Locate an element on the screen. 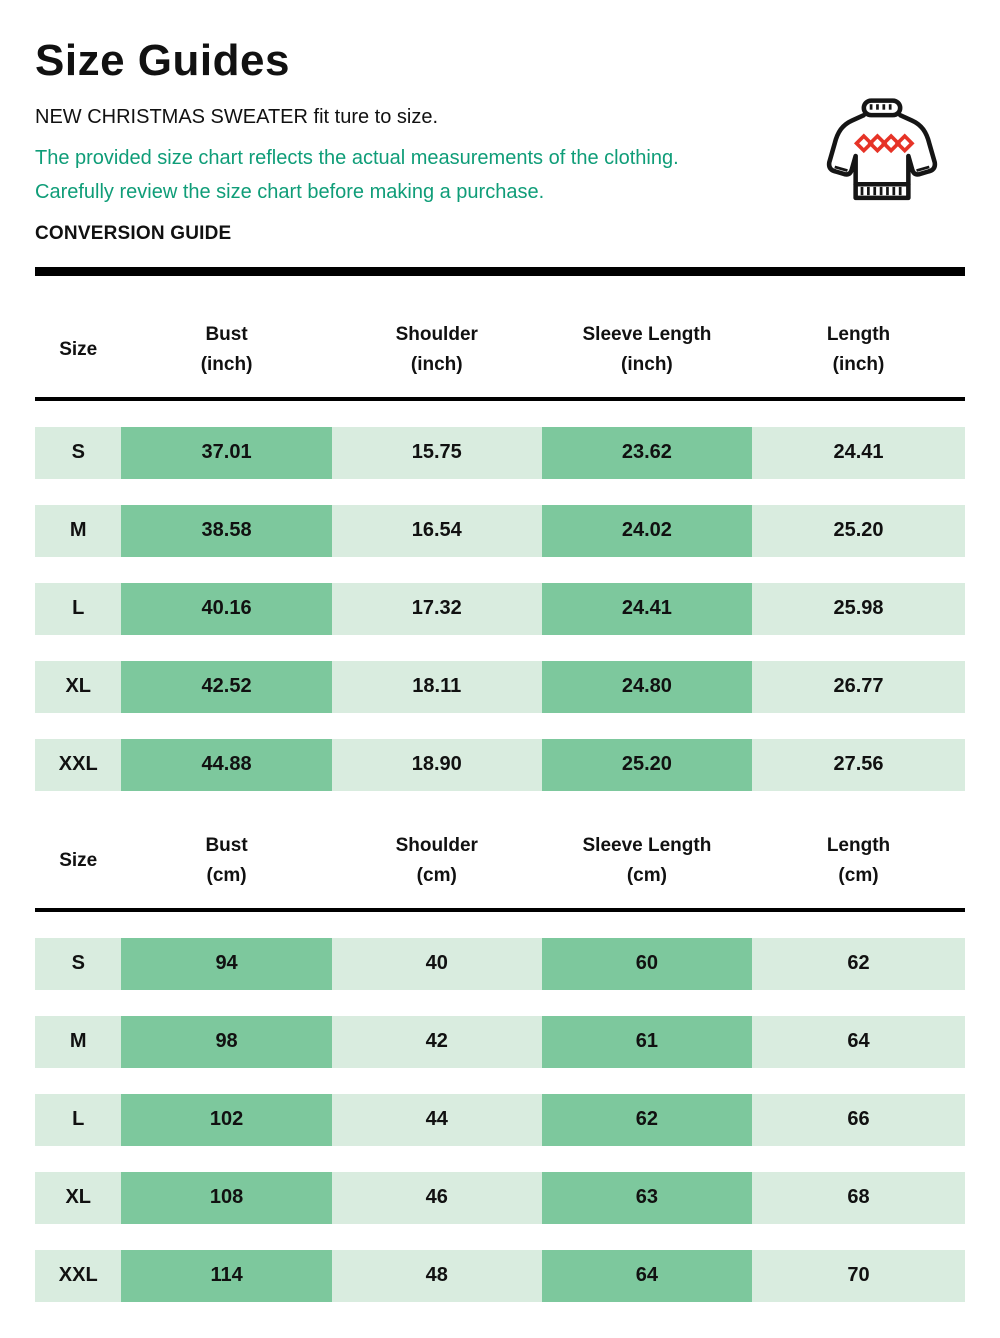  measurement-cell: 66 is located at coordinates (858, 1119).